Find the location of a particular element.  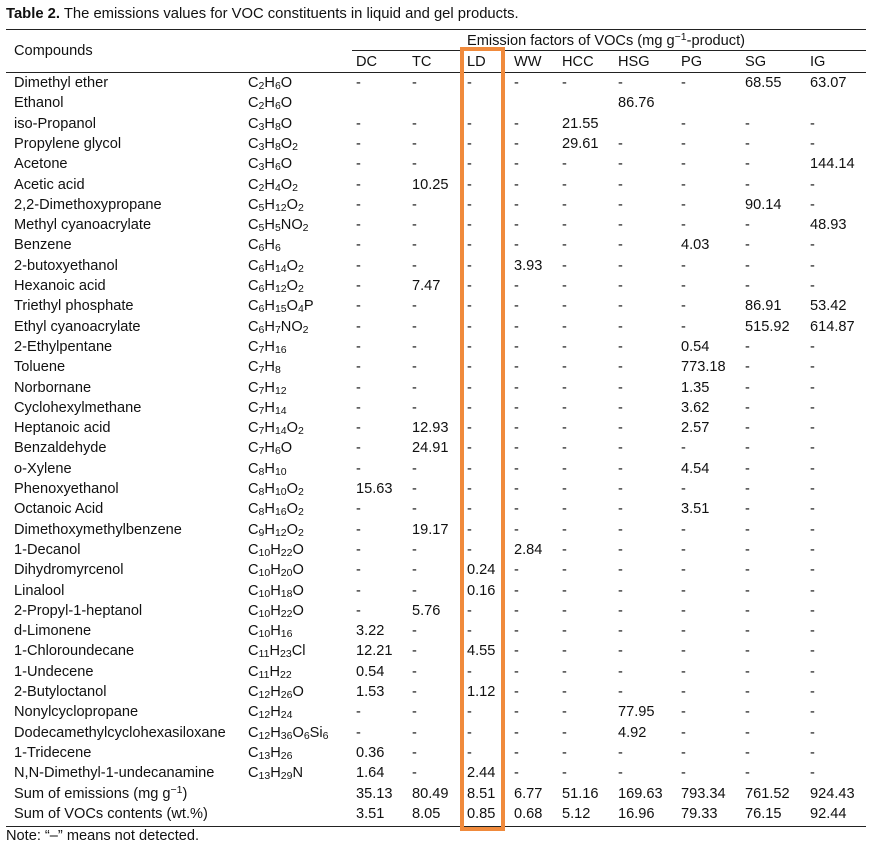

value-ld: 1.12 is located at coordinates (481, 692).